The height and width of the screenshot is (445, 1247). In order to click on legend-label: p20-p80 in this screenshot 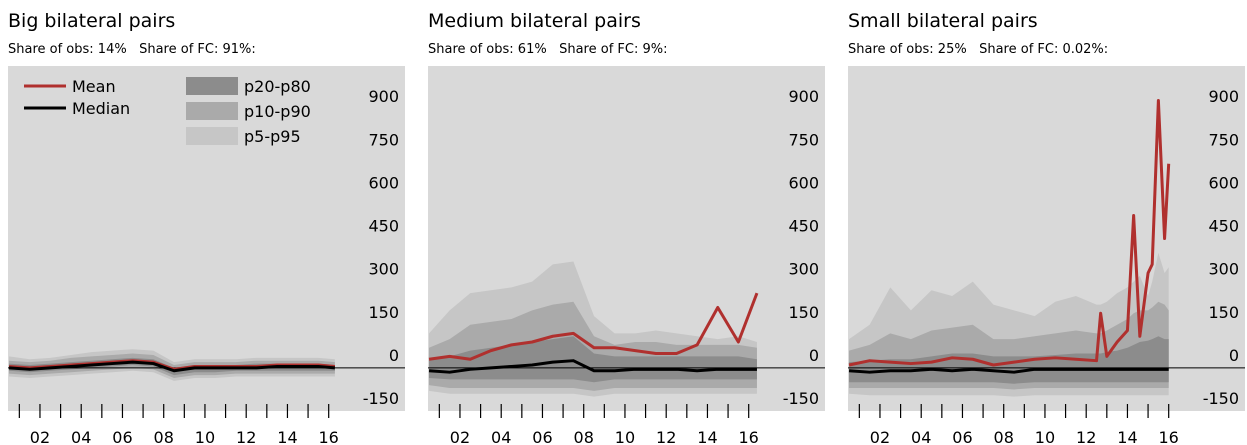, I will do `click(277, 86)`.